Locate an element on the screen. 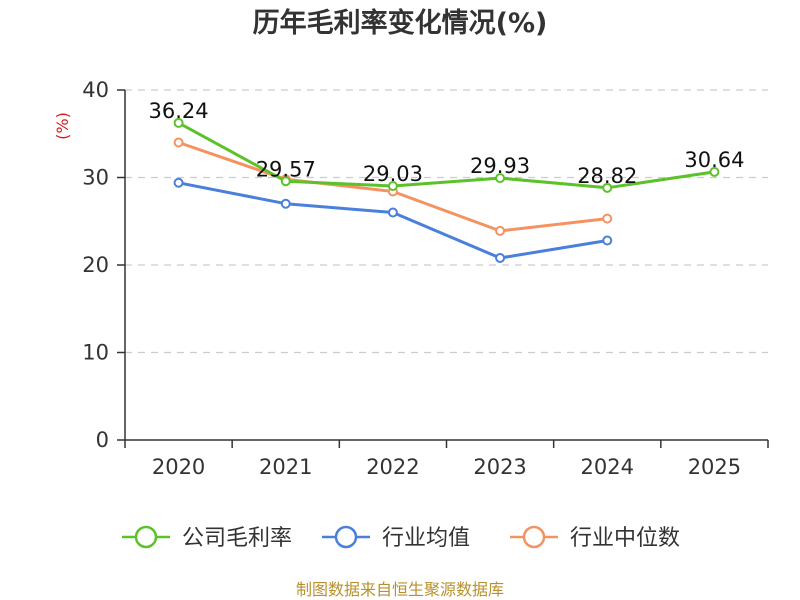 This screenshot has width=800, height=600. data-point-0-2021 is located at coordinates (285, 181).